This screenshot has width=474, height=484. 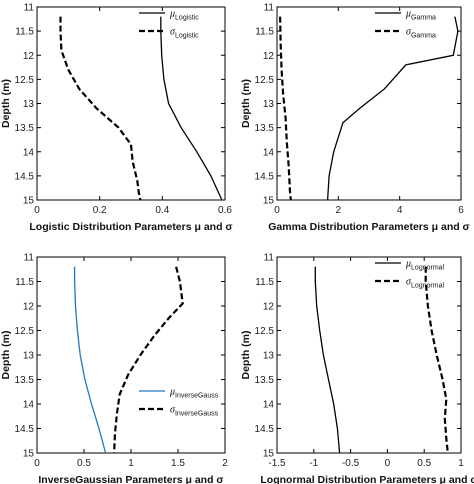 I want to click on series-line-logistic-sigma, so click(x=100, y=108).